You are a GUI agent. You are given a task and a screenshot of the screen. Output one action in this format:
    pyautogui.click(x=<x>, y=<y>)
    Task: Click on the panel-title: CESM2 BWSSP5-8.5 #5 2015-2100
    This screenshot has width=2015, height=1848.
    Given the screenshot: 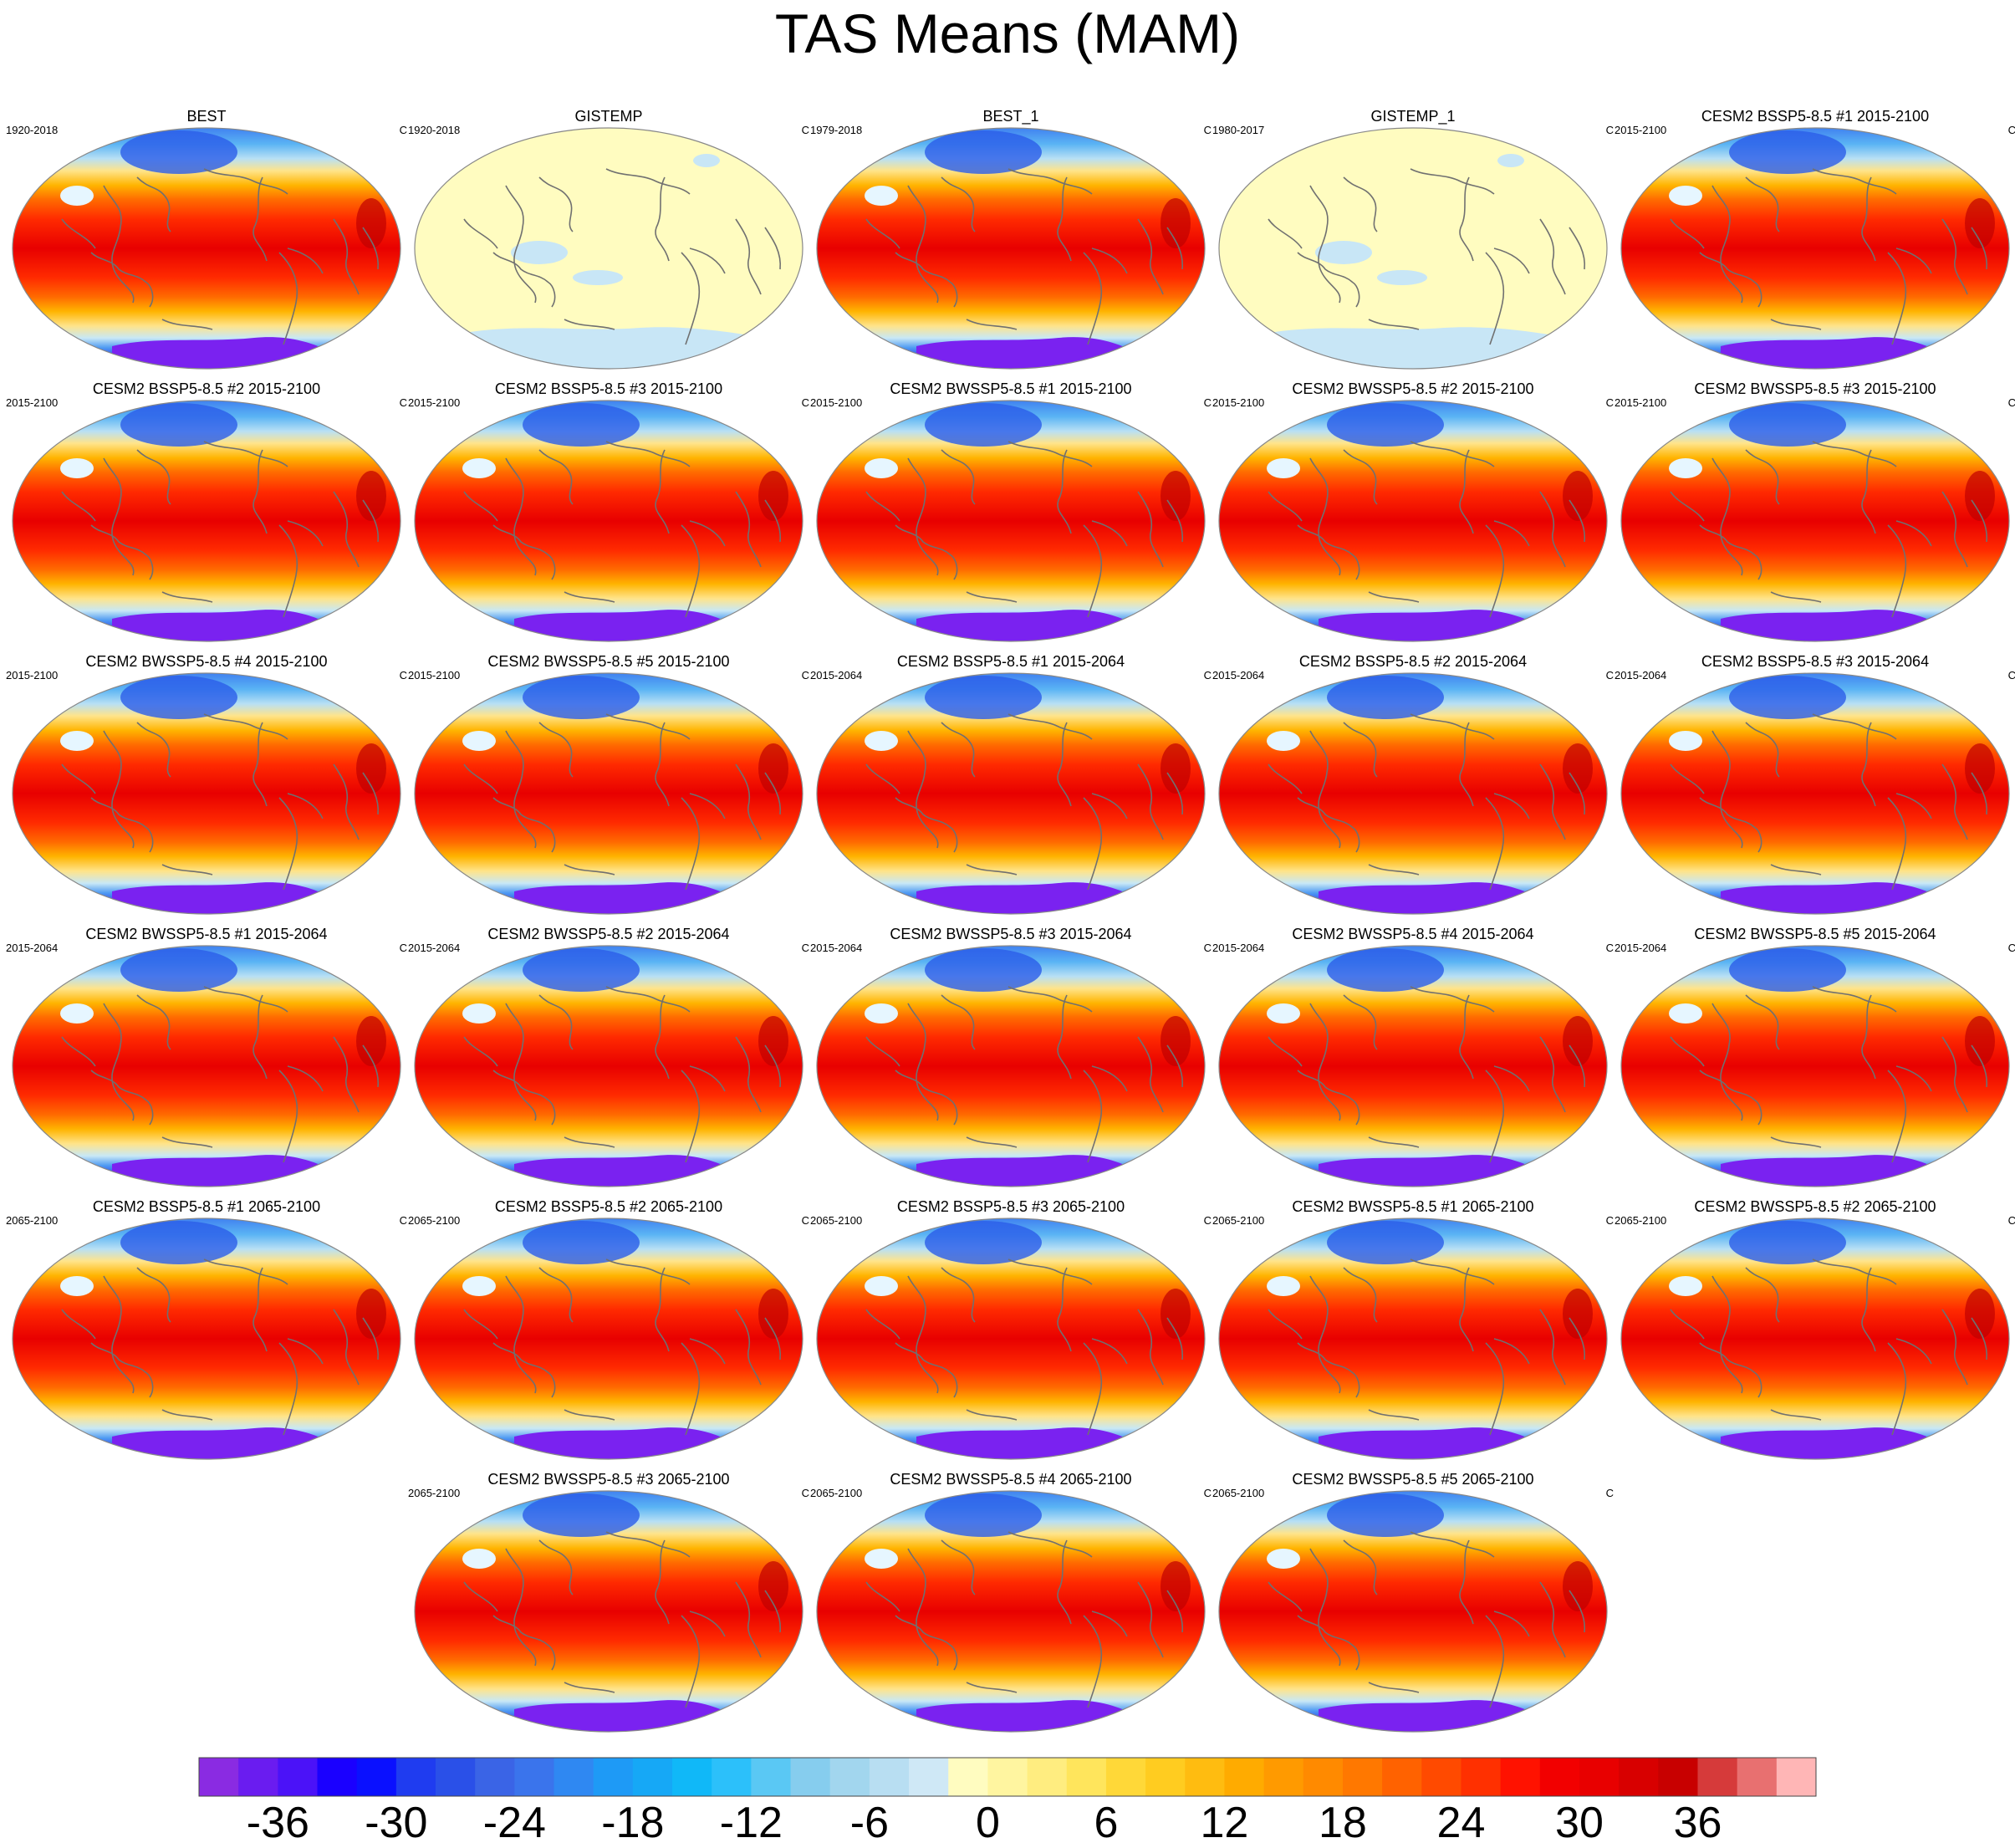 What is the action you would take?
    pyautogui.click(x=608, y=661)
    